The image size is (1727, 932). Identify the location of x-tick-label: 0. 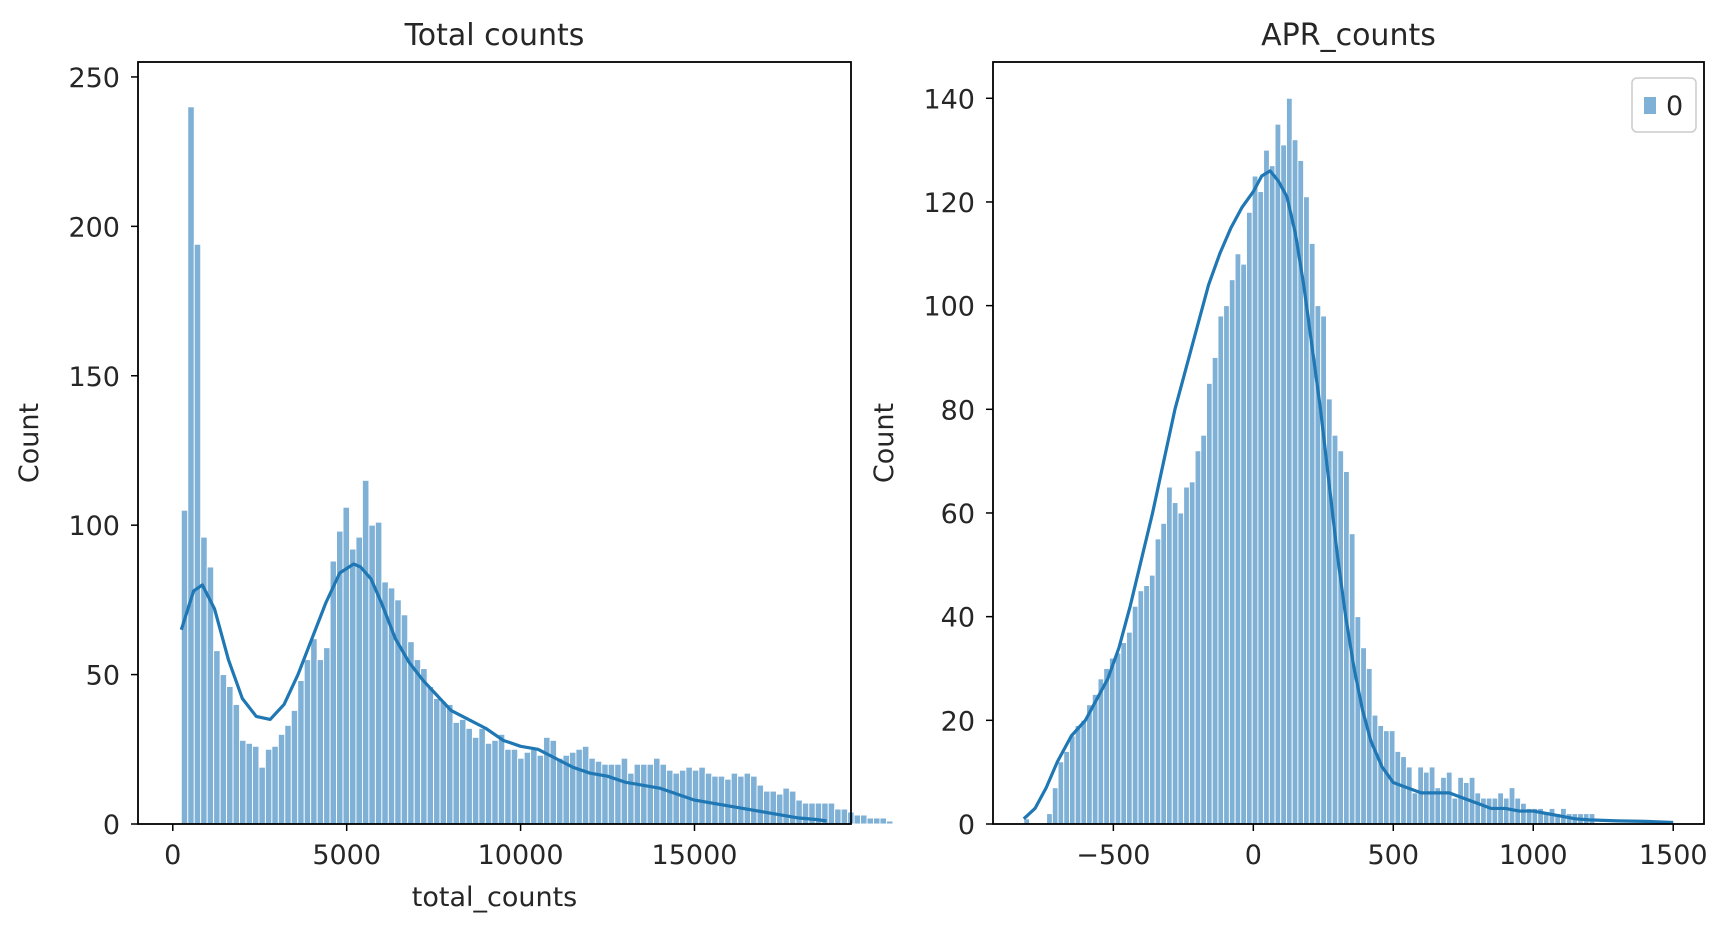
(1253, 855).